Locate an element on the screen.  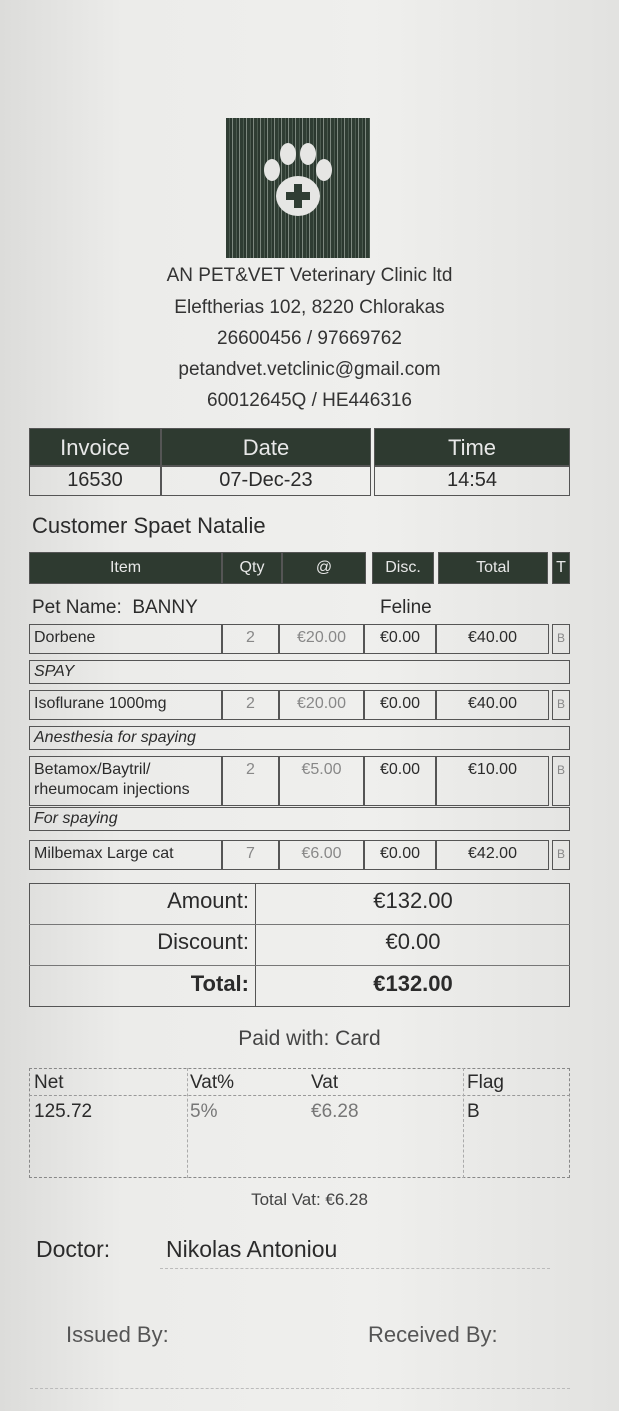
item-name: Milbemax Large cat is located at coordinates (125, 855).